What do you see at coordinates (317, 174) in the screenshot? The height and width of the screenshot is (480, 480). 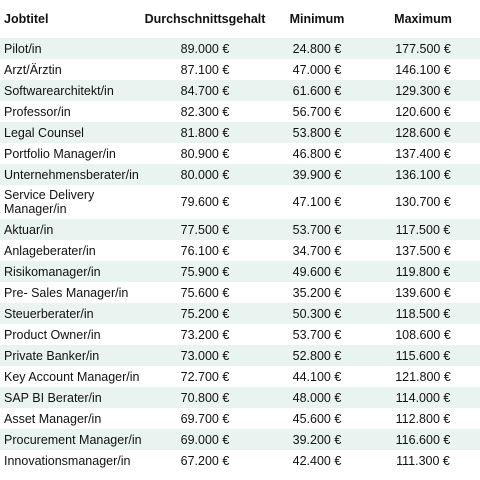 I see `minimum-cell: 39.900 €` at bounding box center [317, 174].